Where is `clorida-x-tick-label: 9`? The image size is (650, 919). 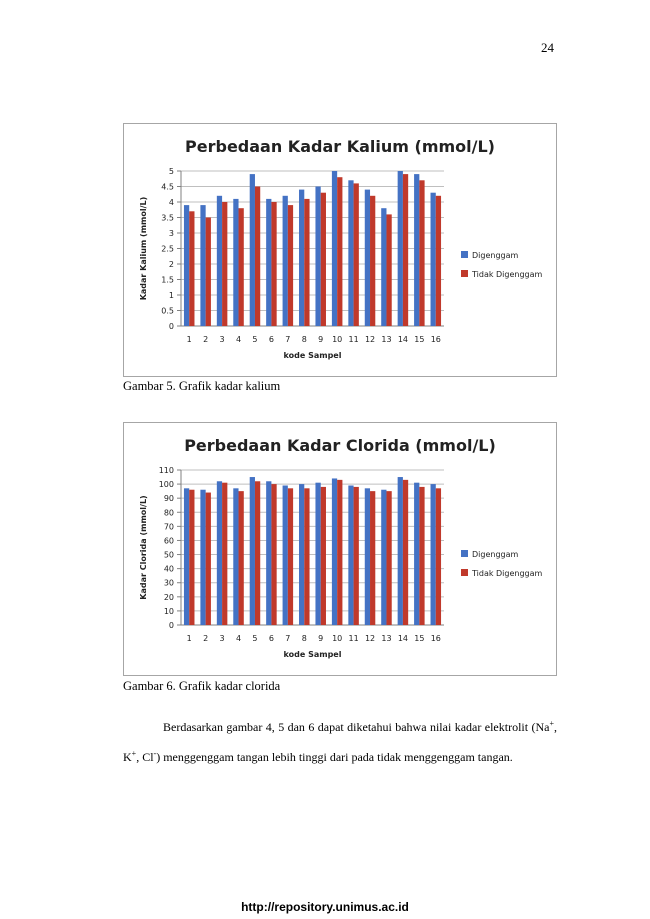
clorida-x-tick-label: 9 is located at coordinates (320, 638).